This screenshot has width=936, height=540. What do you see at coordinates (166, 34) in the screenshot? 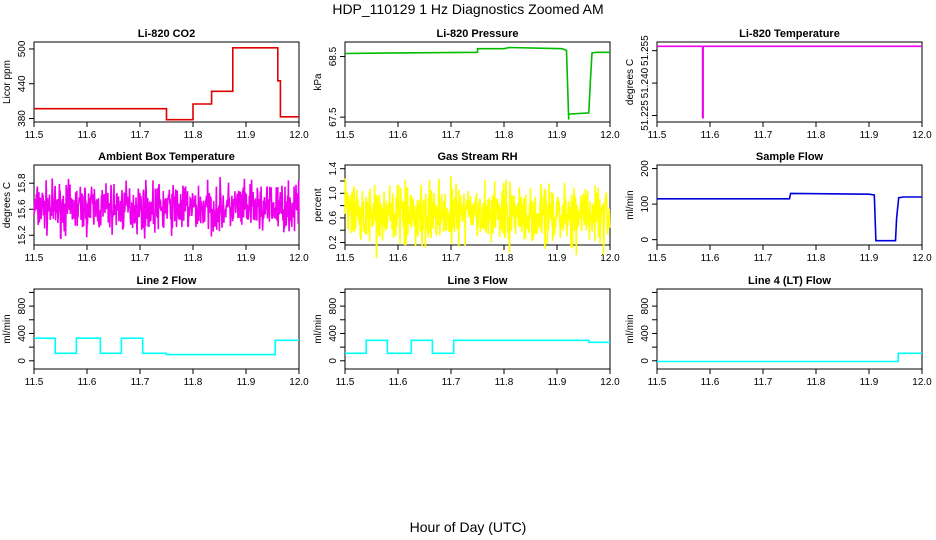
I see `panel-title: Li-820 CO2` at bounding box center [166, 34].